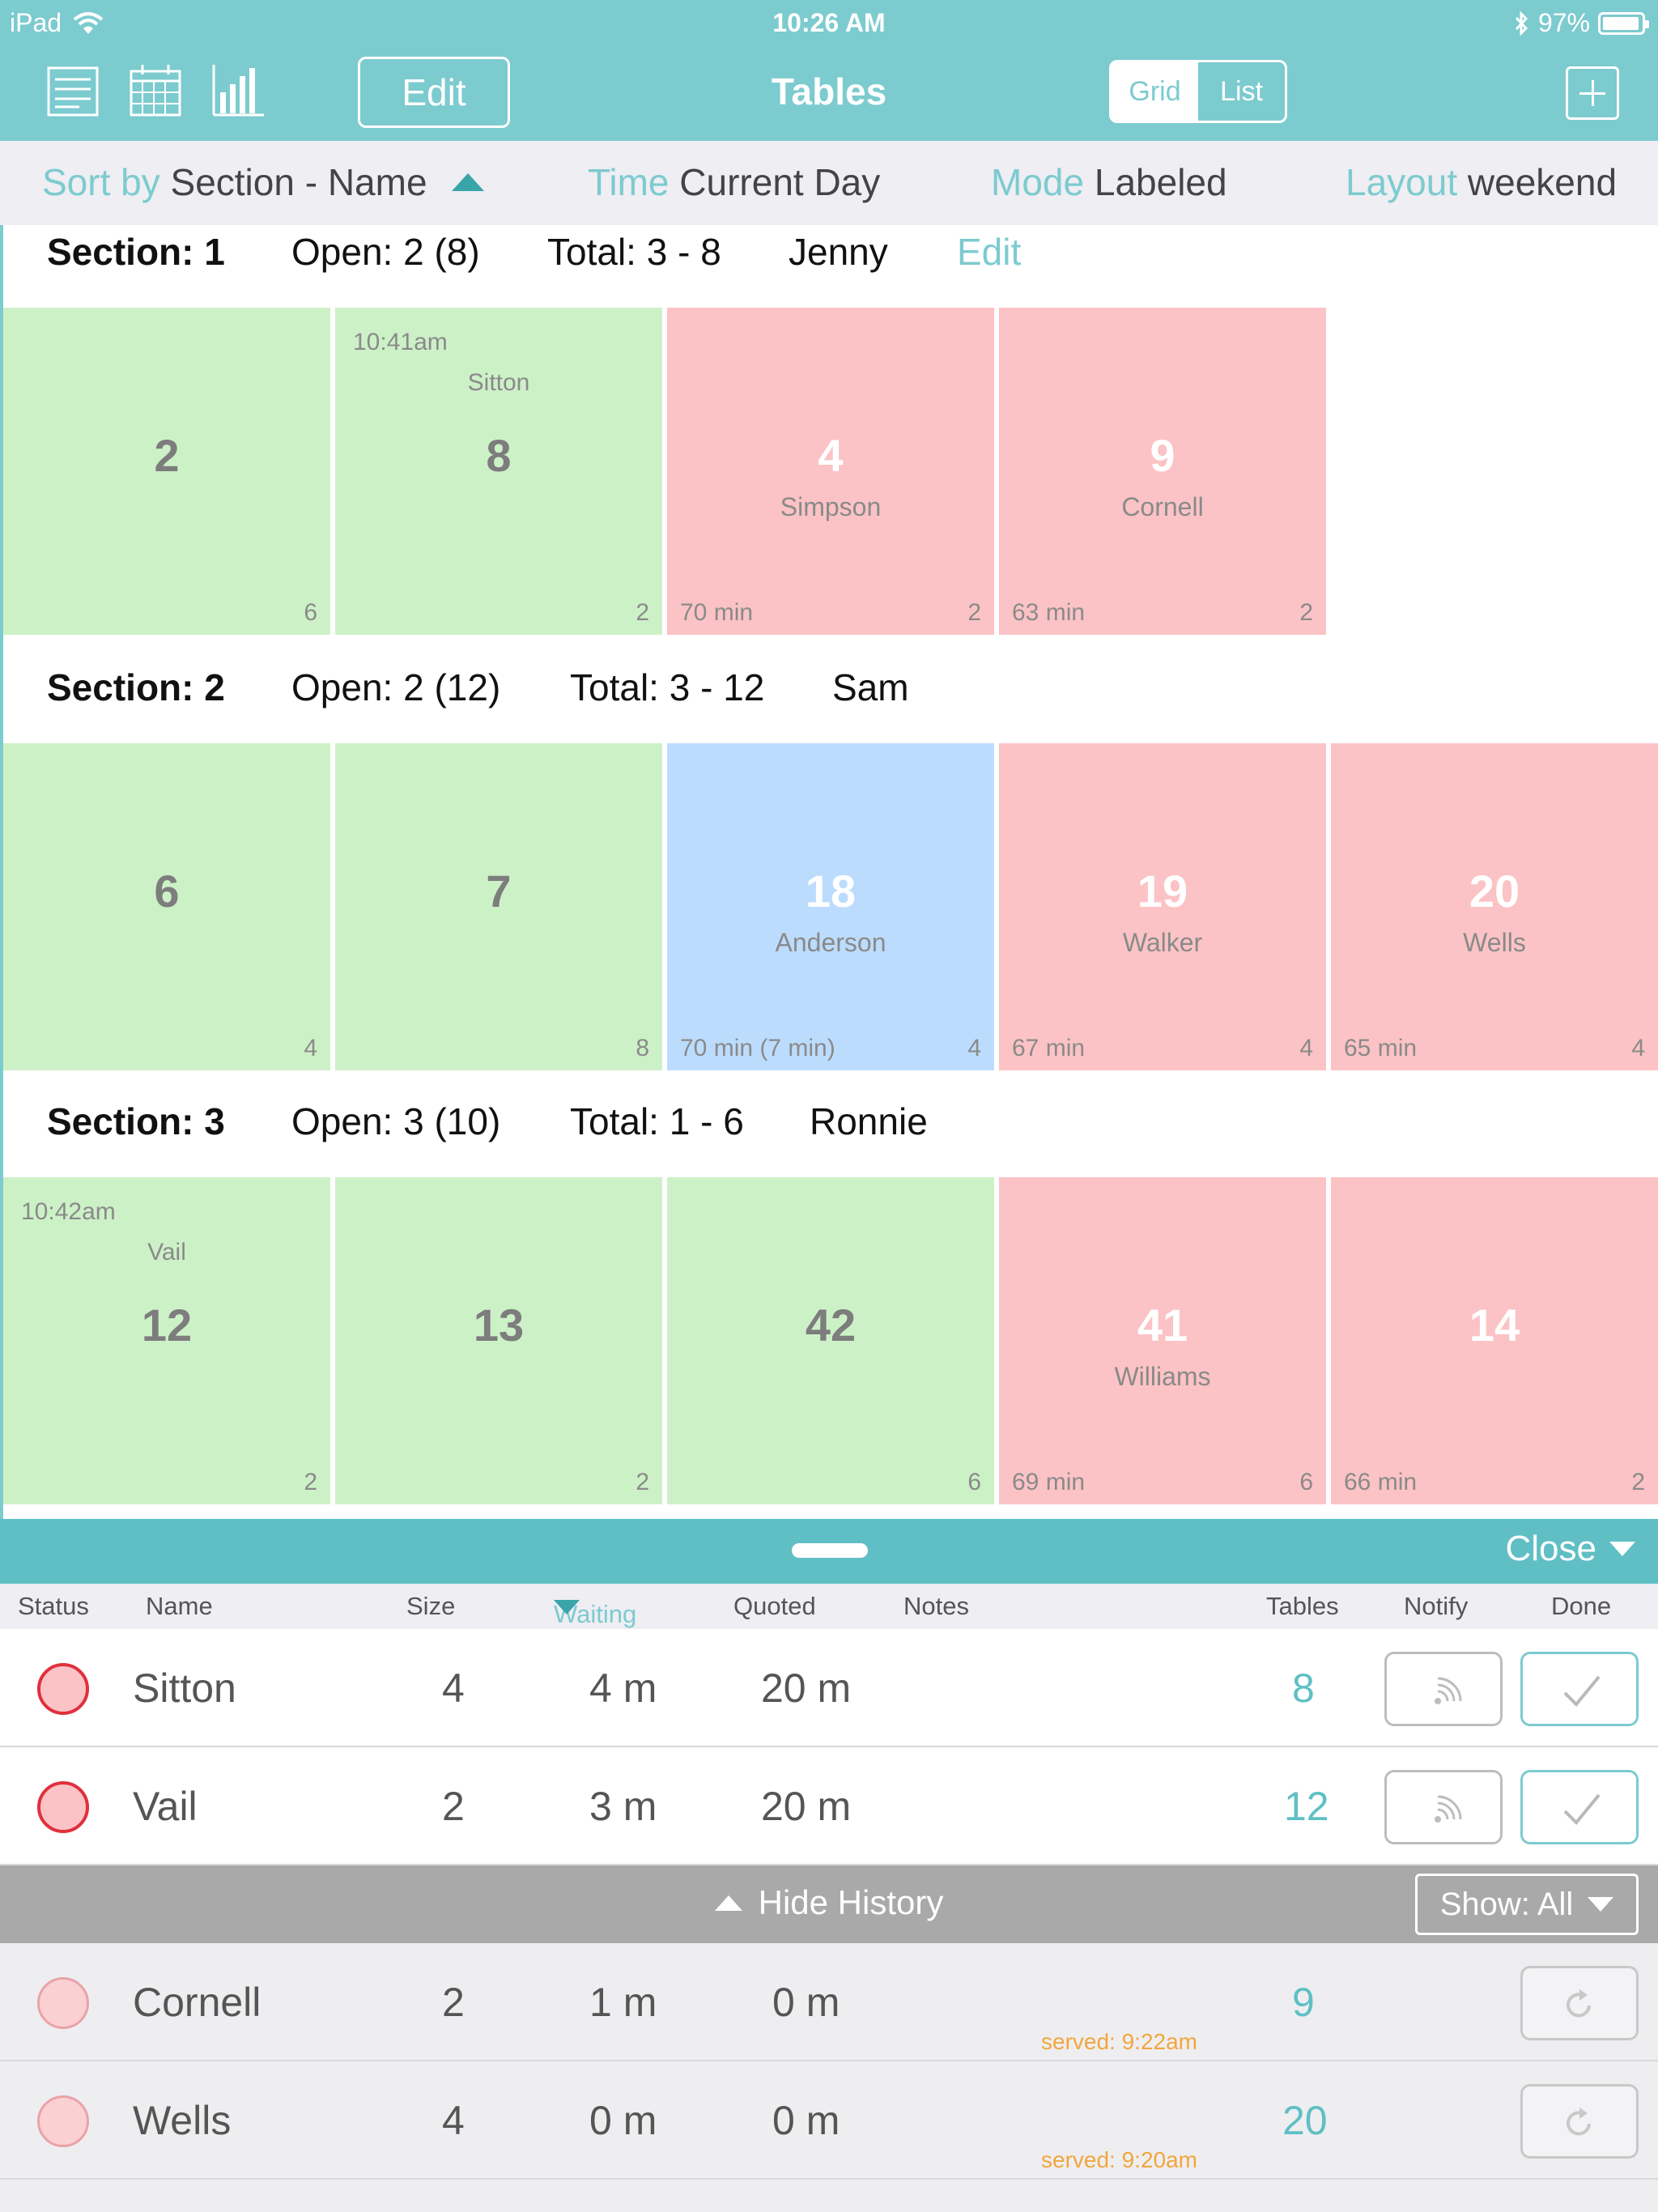 This screenshot has height=2212, width=1658. What do you see at coordinates (1381, 1048) in the screenshot?
I see `seated-duration: 65 min` at bounding box center [1381, 1048].